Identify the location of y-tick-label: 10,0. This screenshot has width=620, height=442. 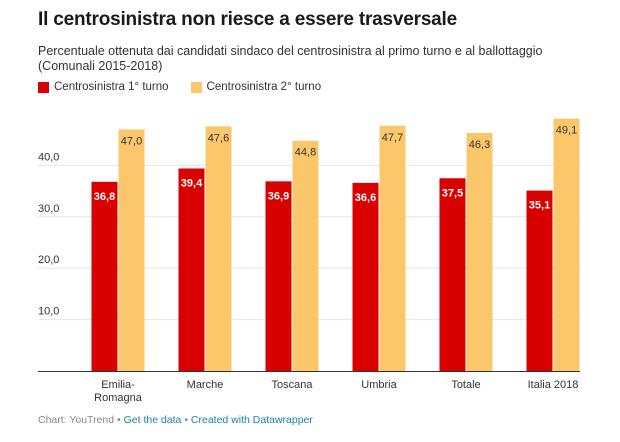
(48, 312).